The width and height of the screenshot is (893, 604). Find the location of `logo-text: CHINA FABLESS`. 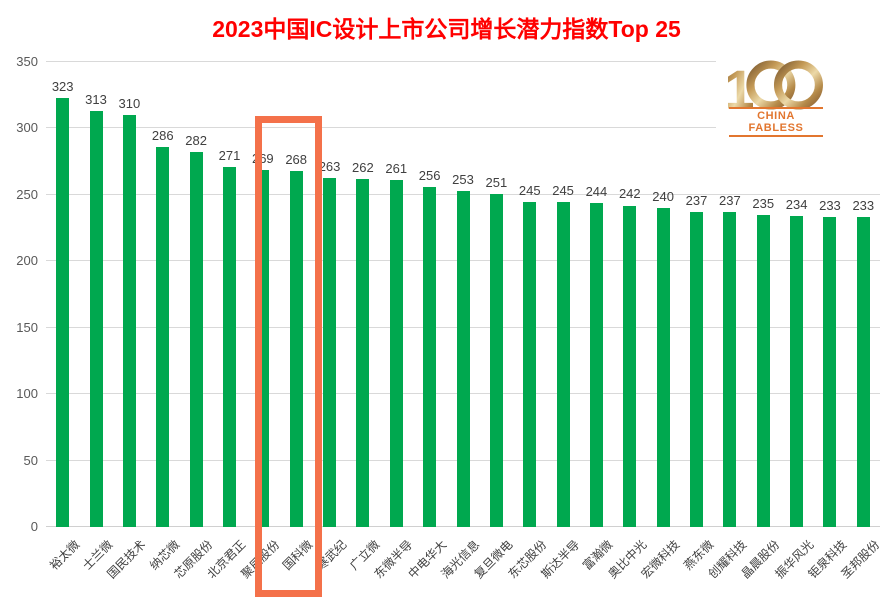

logo-text: CHINA FABLESS is located at coordinates (776, 122).